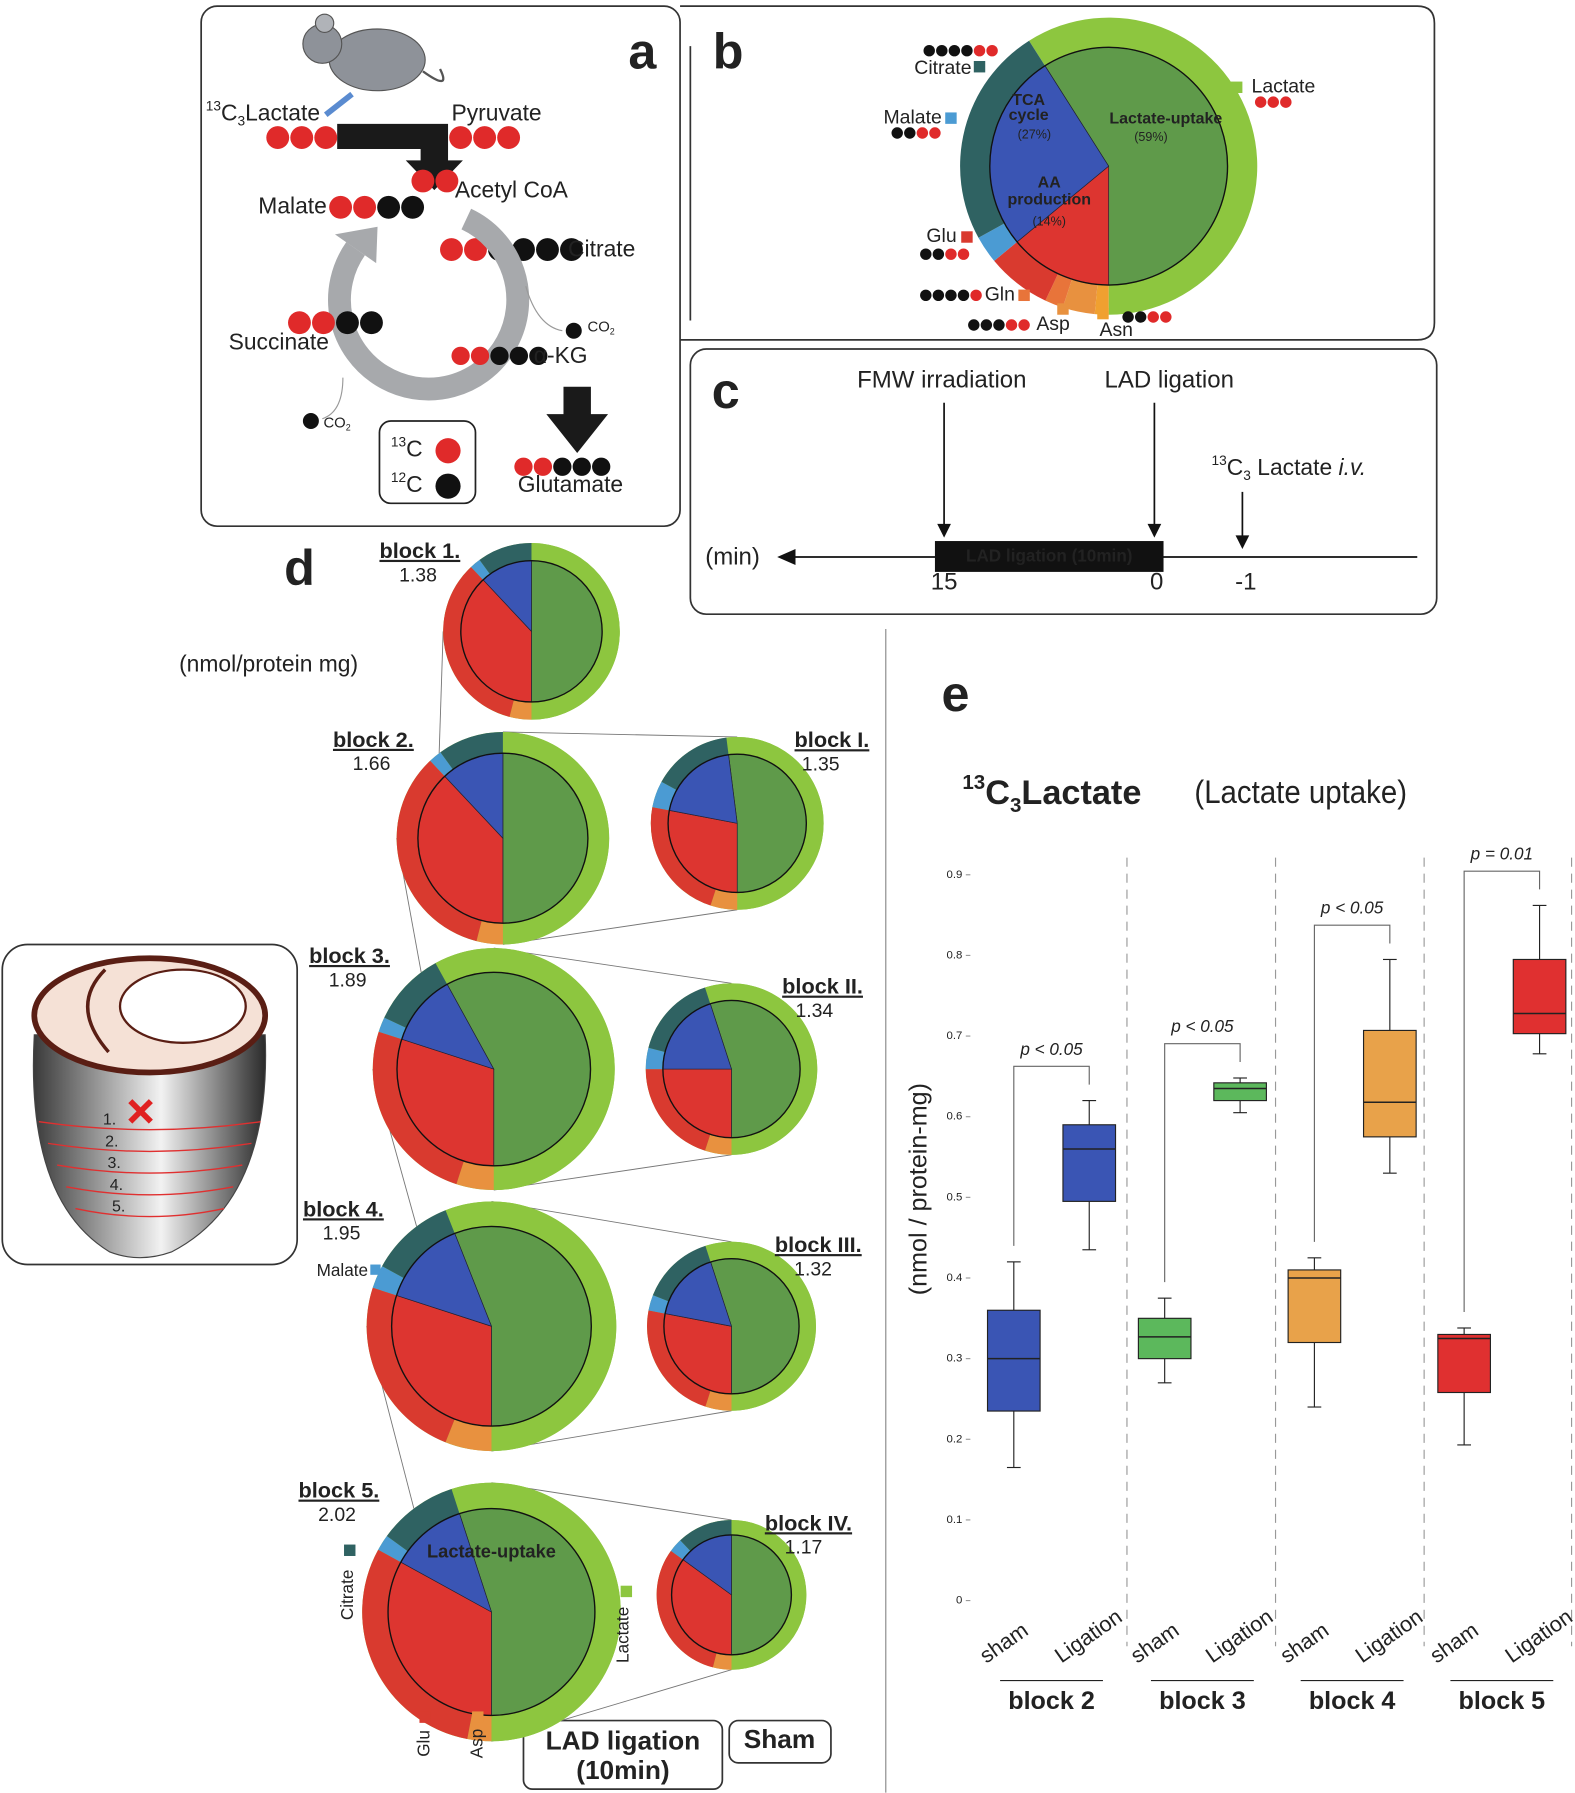  Describe the element at coordinates (1502, 1701) in the screenshot. I see `label: block 5` at that location.